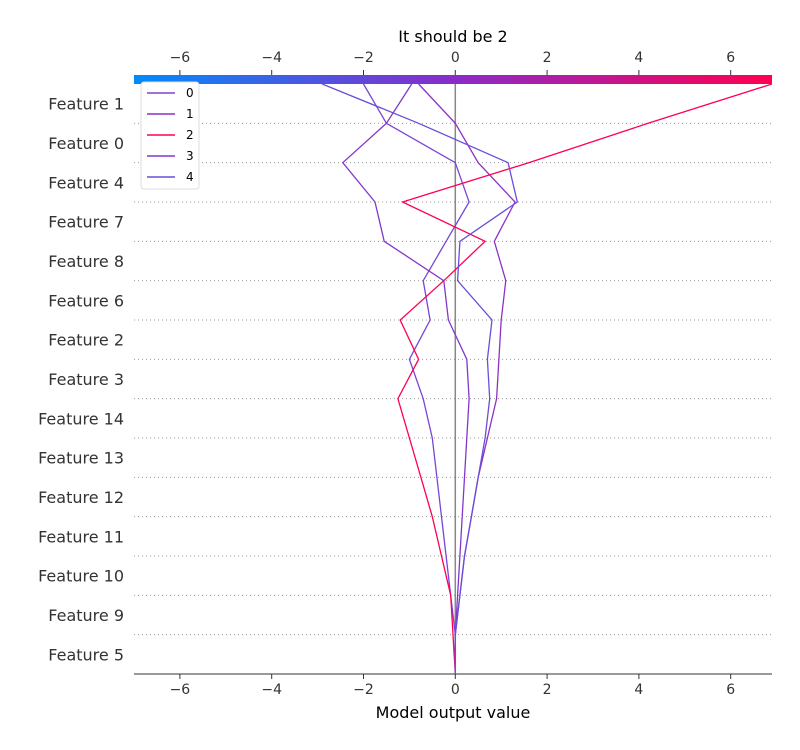  I want to click on feature-label: Feature 0, so click(86, 143).